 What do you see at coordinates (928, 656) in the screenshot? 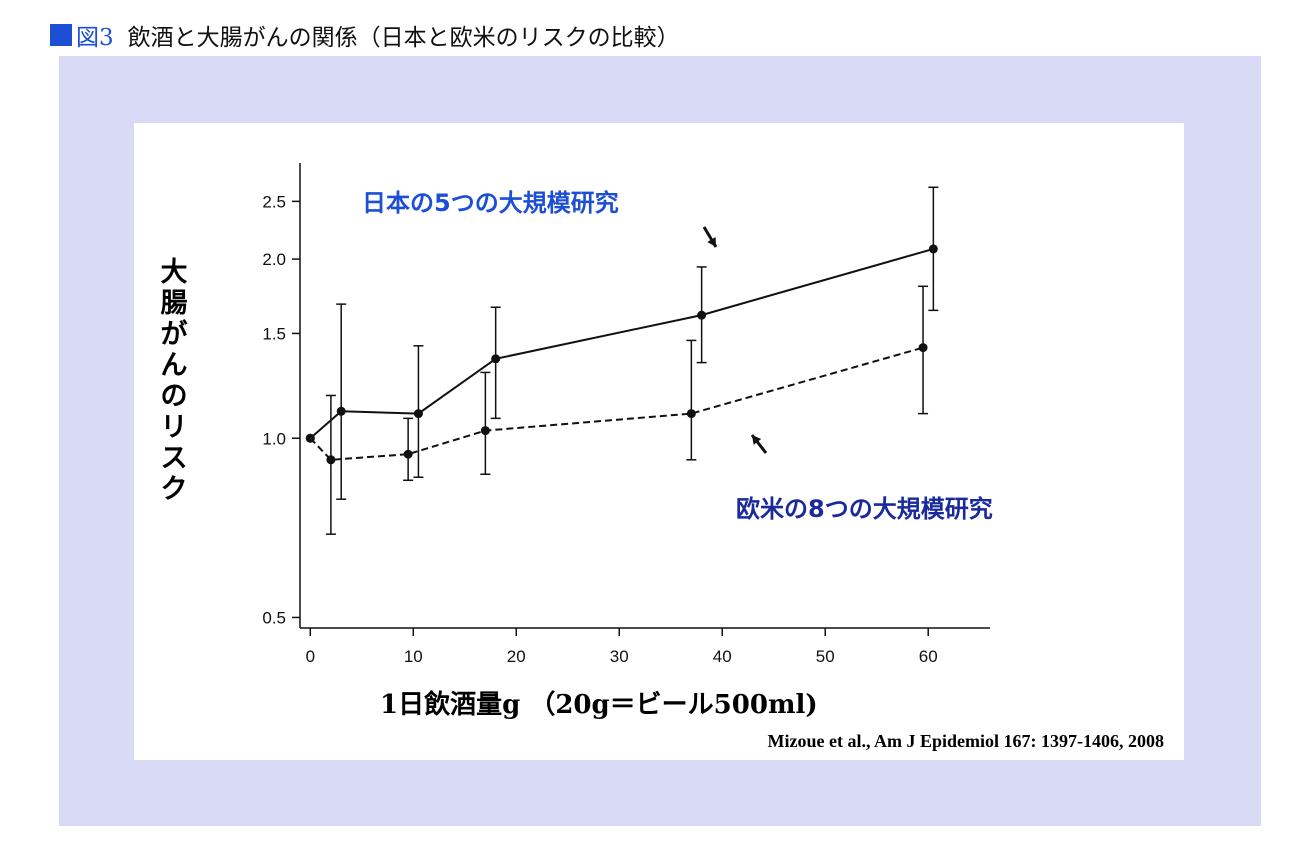
I see `x-tick-label: 60` at bounding box center [928, 656].